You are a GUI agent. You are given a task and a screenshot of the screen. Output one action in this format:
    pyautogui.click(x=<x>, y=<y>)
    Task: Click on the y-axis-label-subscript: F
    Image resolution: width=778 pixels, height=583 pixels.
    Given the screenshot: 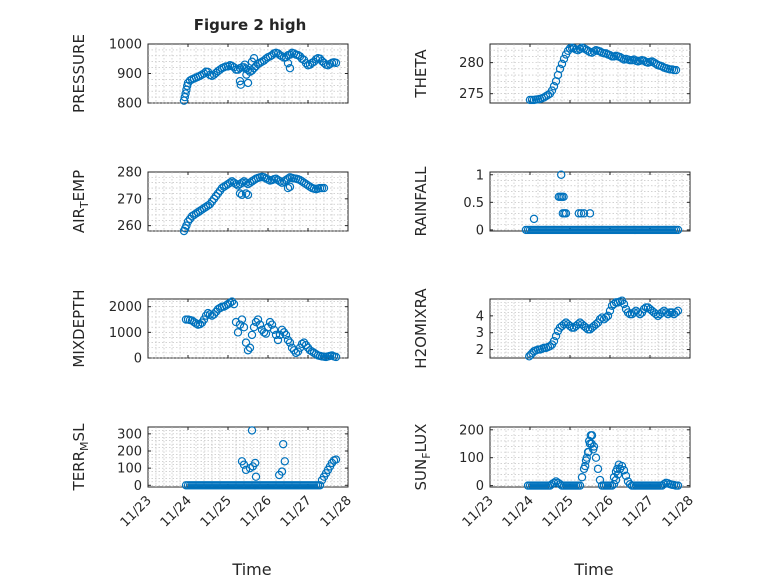 What is the action you would take?
    pyautogui.click(x=426, y=455)
    